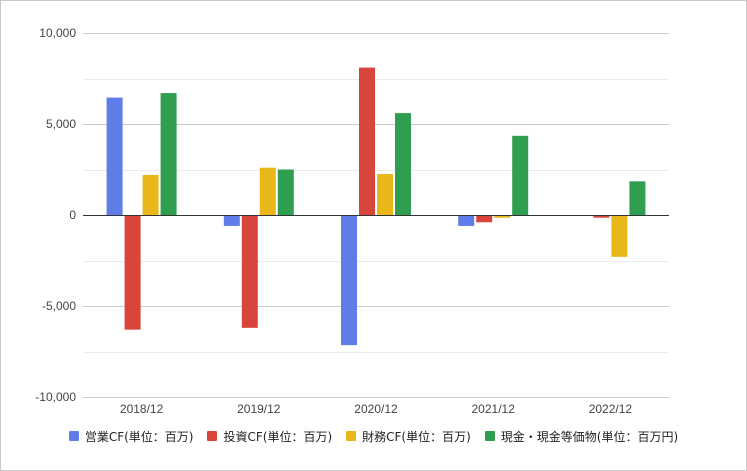  I want to click on legend-label: 現金・現金等価物(単位：百万円), so click(589, 436).